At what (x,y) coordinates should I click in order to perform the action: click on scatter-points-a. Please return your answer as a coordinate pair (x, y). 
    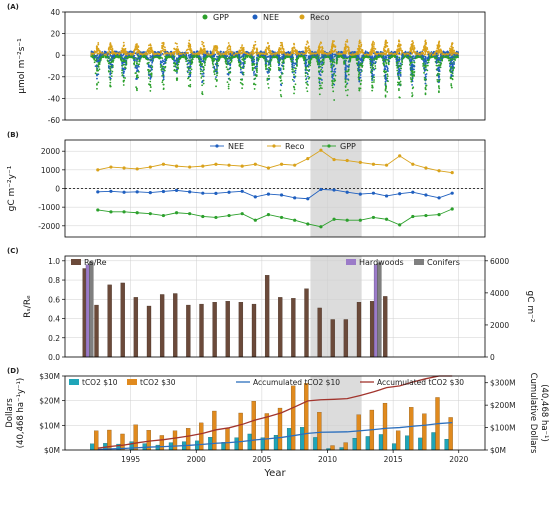
    Looking at the image, I should click on (274, 70).